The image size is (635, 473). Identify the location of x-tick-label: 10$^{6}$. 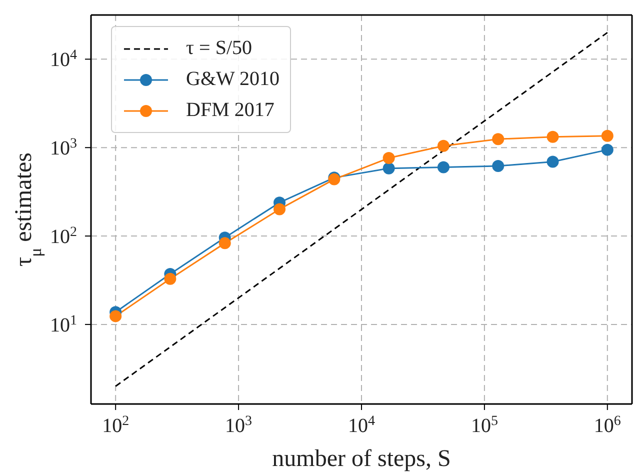
(607, 425).